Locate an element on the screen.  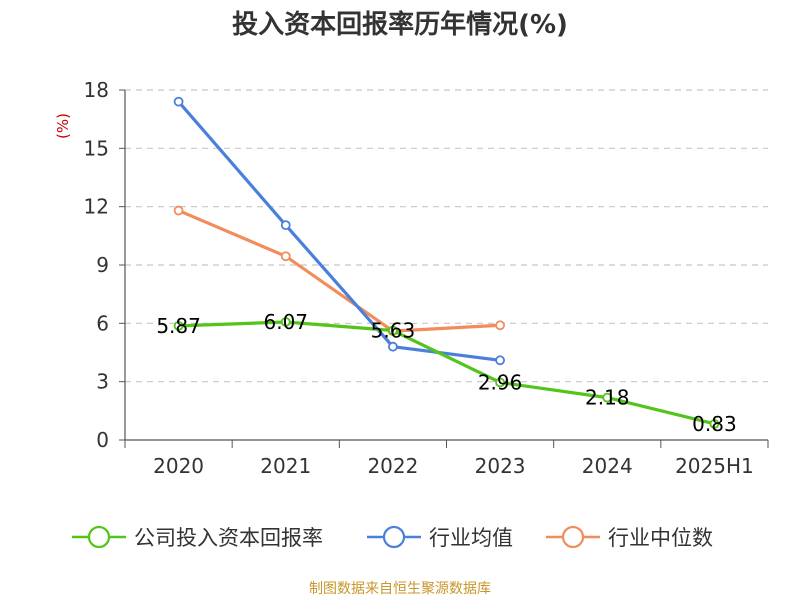
data-label: 6.07 is located at coordinates (285, 322).